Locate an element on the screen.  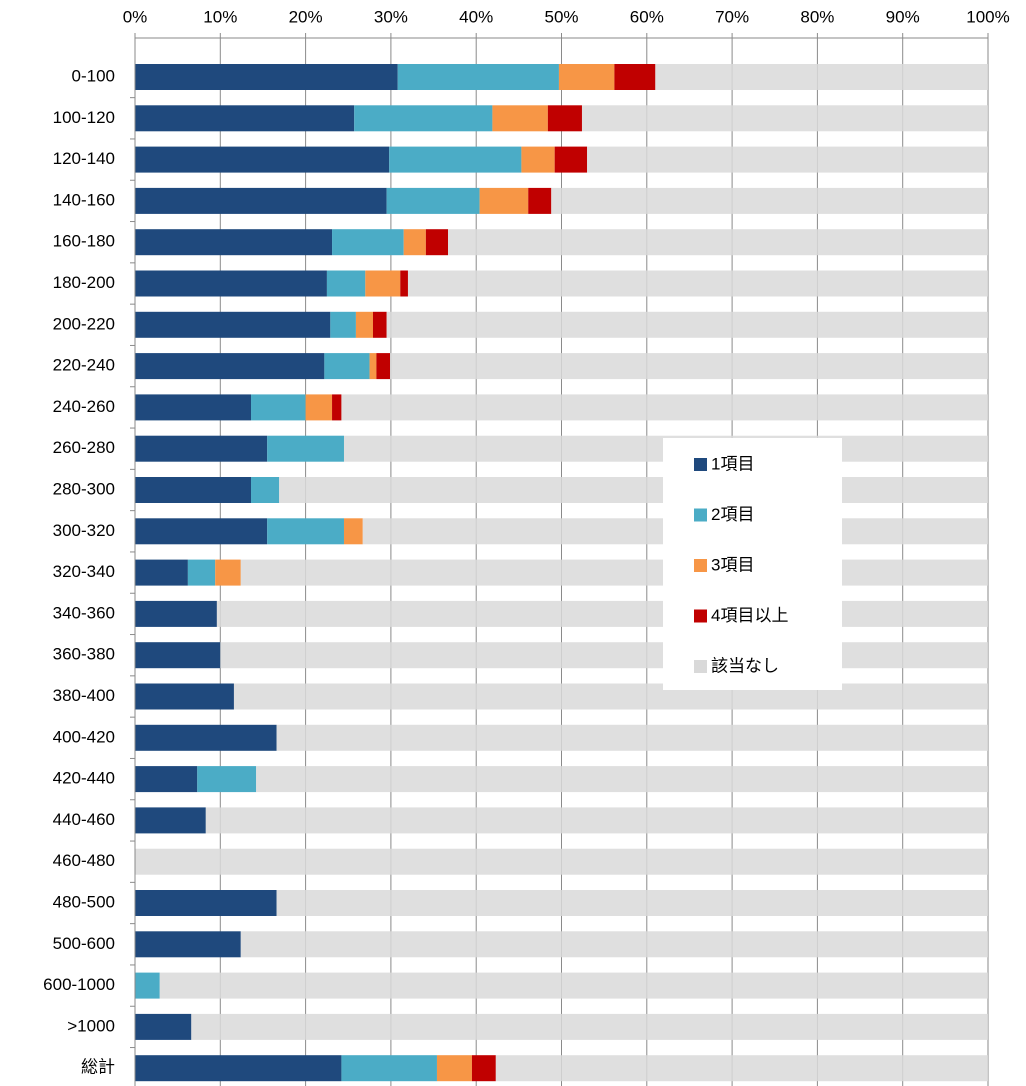
y-tick-label: 380-400 is located at coordinates (84, 695).